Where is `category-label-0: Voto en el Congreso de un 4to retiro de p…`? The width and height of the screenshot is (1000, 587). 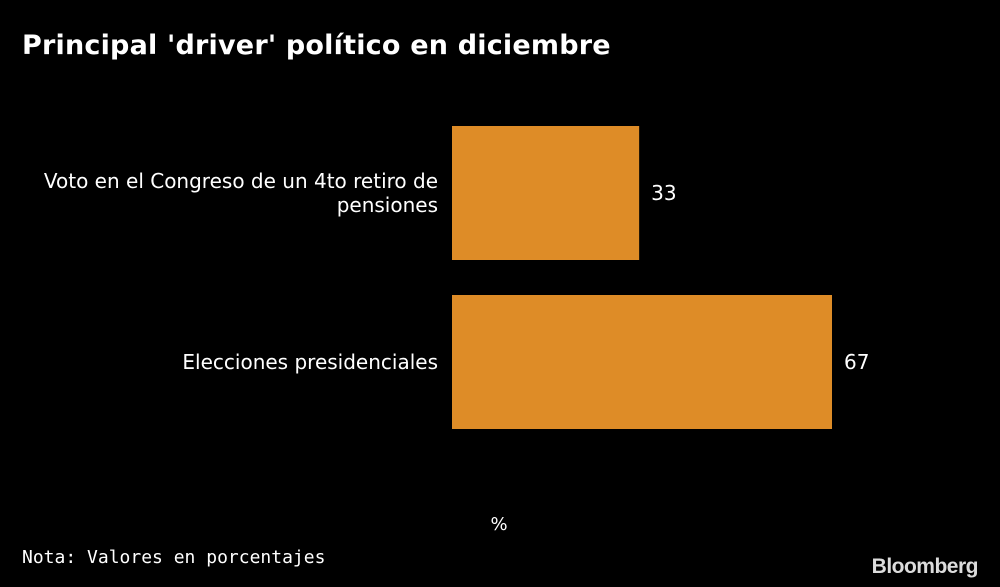 category-label-0: Voto en el Congreso de un 4to retiro de p… is located at coordinates (241, 193).